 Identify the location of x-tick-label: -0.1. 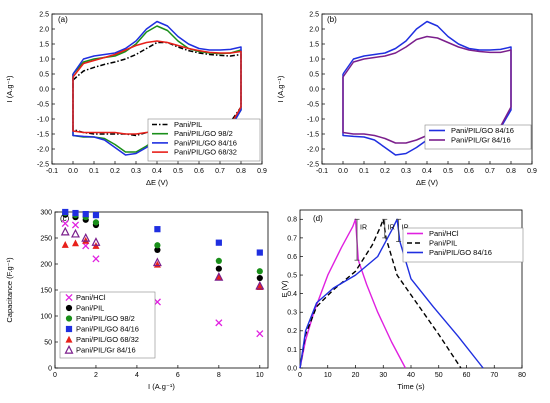
(52, 171).